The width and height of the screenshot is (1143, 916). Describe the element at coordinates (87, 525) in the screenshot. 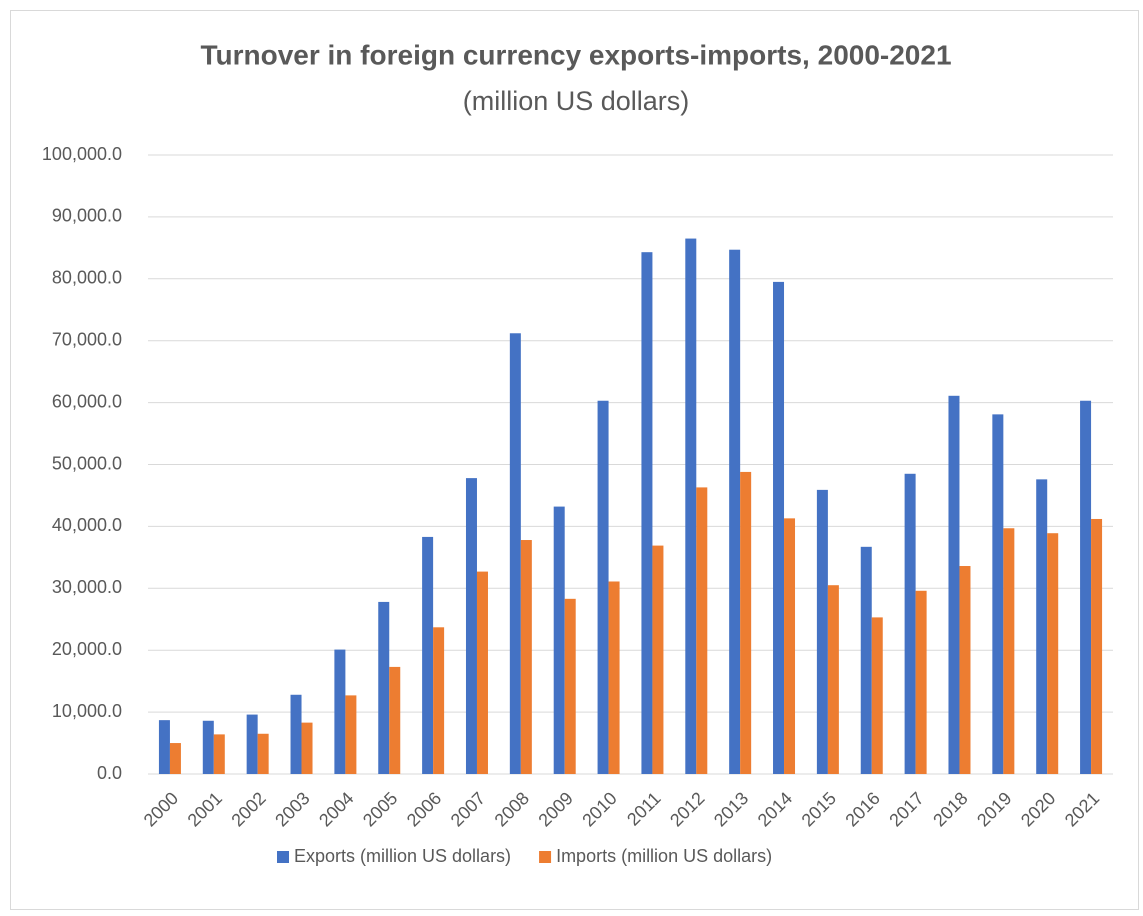

I see `y-tick-label: 40,000.0` at that location.